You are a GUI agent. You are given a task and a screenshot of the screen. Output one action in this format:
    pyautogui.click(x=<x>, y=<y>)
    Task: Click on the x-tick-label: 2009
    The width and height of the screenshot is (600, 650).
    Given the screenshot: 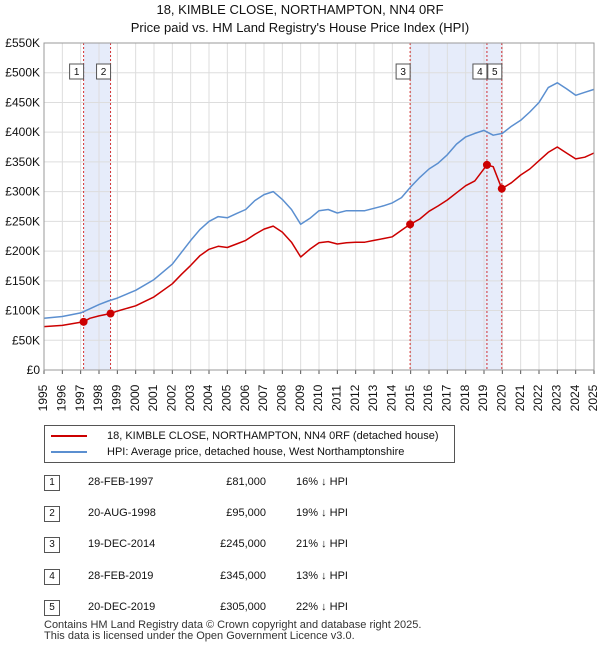 What is the action you would take?
    pyautogui.click(x=300, y=397)
    